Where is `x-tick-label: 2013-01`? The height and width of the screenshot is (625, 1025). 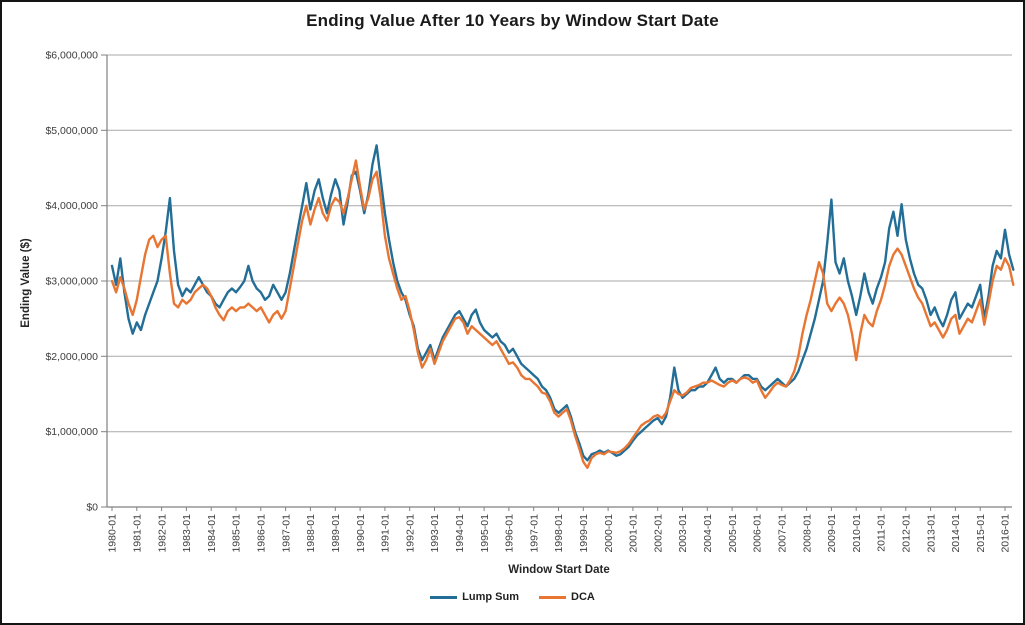
x-tick-label: 2013-01 is located at coordinates (931, 533).